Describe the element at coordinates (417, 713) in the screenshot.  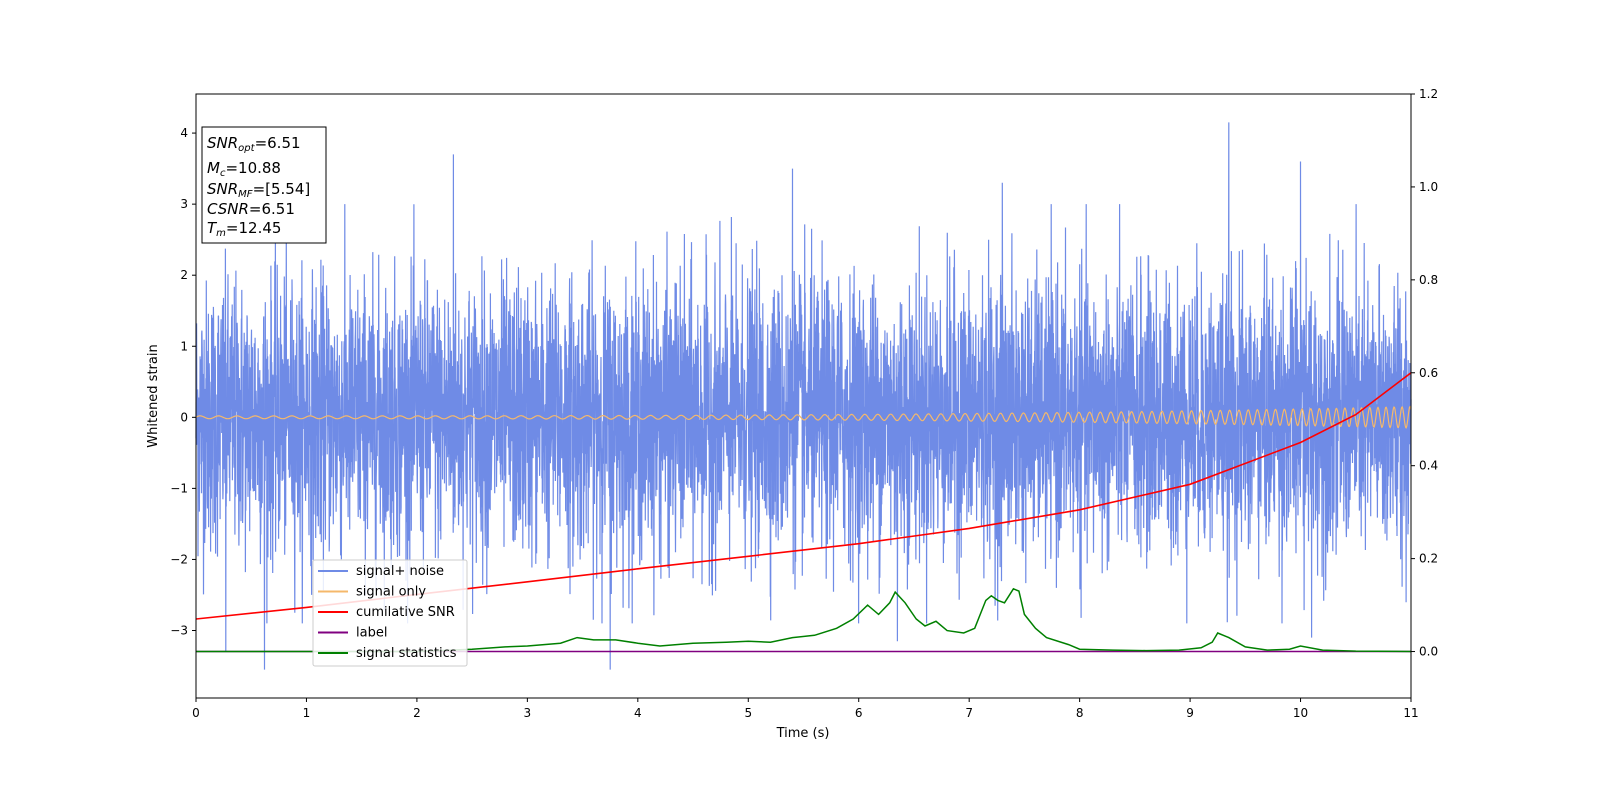
I see `x-tick-label: 2` at that location.